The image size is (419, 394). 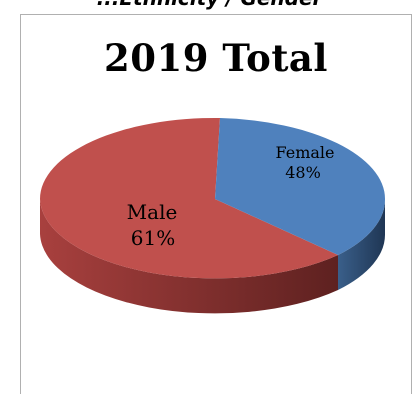 What do you see at coordinates (303, 172) in the screenshot?
I see `slice-value-female: 48%` at bounding box center [303, 172].